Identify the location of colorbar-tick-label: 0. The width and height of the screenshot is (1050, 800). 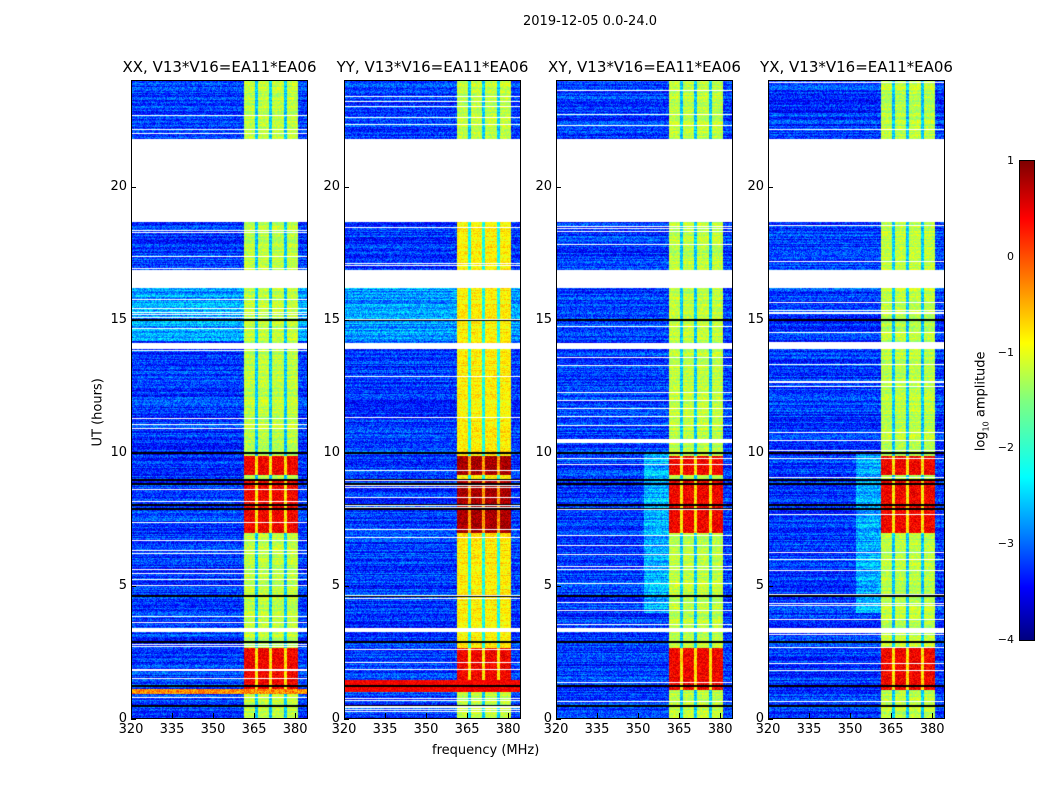
(1010, 256).